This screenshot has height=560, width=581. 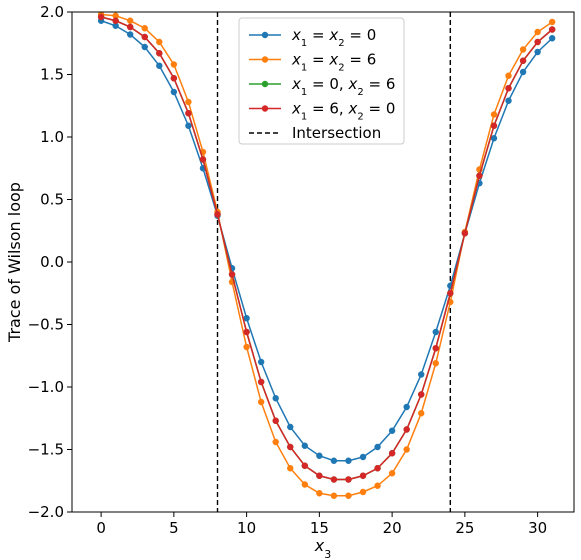 I want to click on y-tick-label: −1.0, so click(x=46, y=387).